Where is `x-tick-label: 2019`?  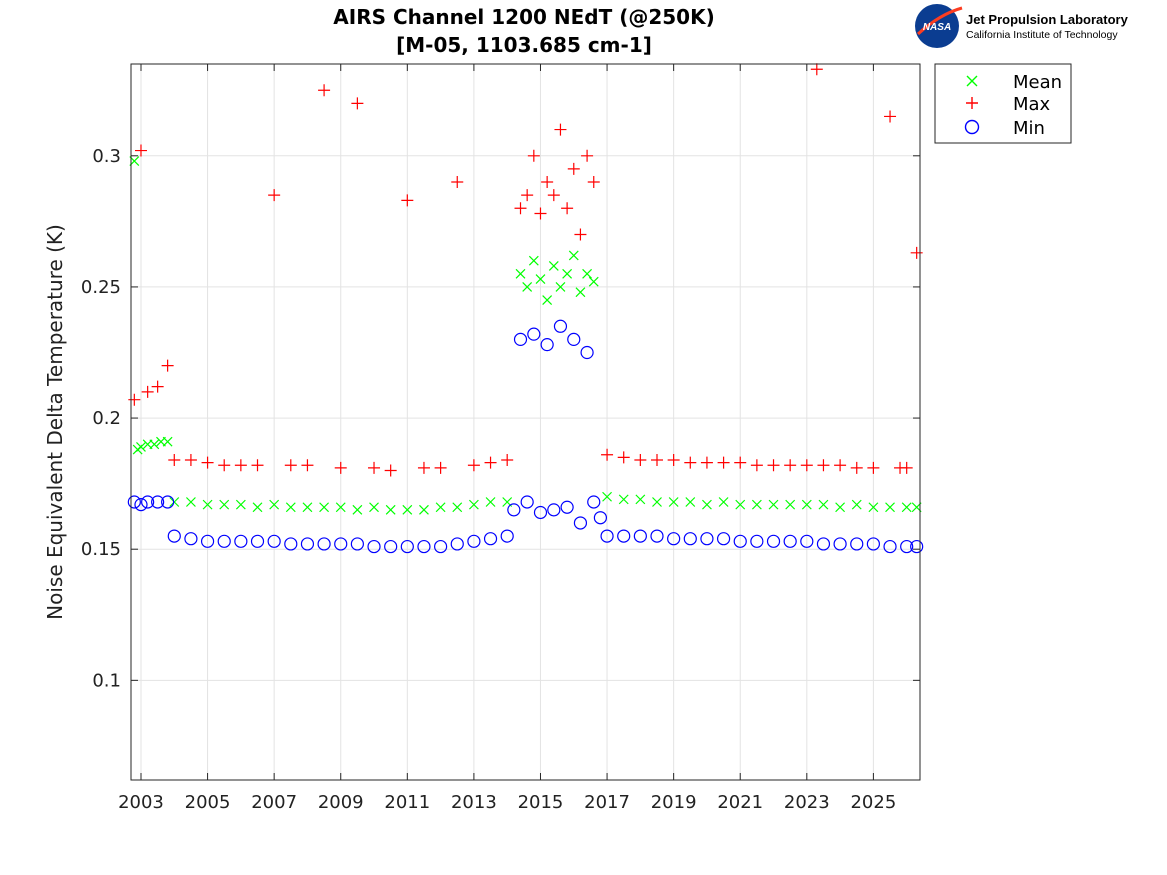 x-tick-label: 2019 is located at coordinates (674, 802).